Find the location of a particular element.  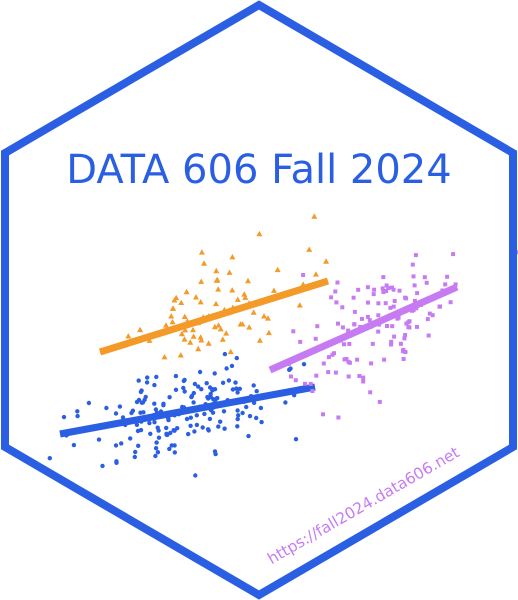

blue-trend-line is located at coordinates (187, 410).